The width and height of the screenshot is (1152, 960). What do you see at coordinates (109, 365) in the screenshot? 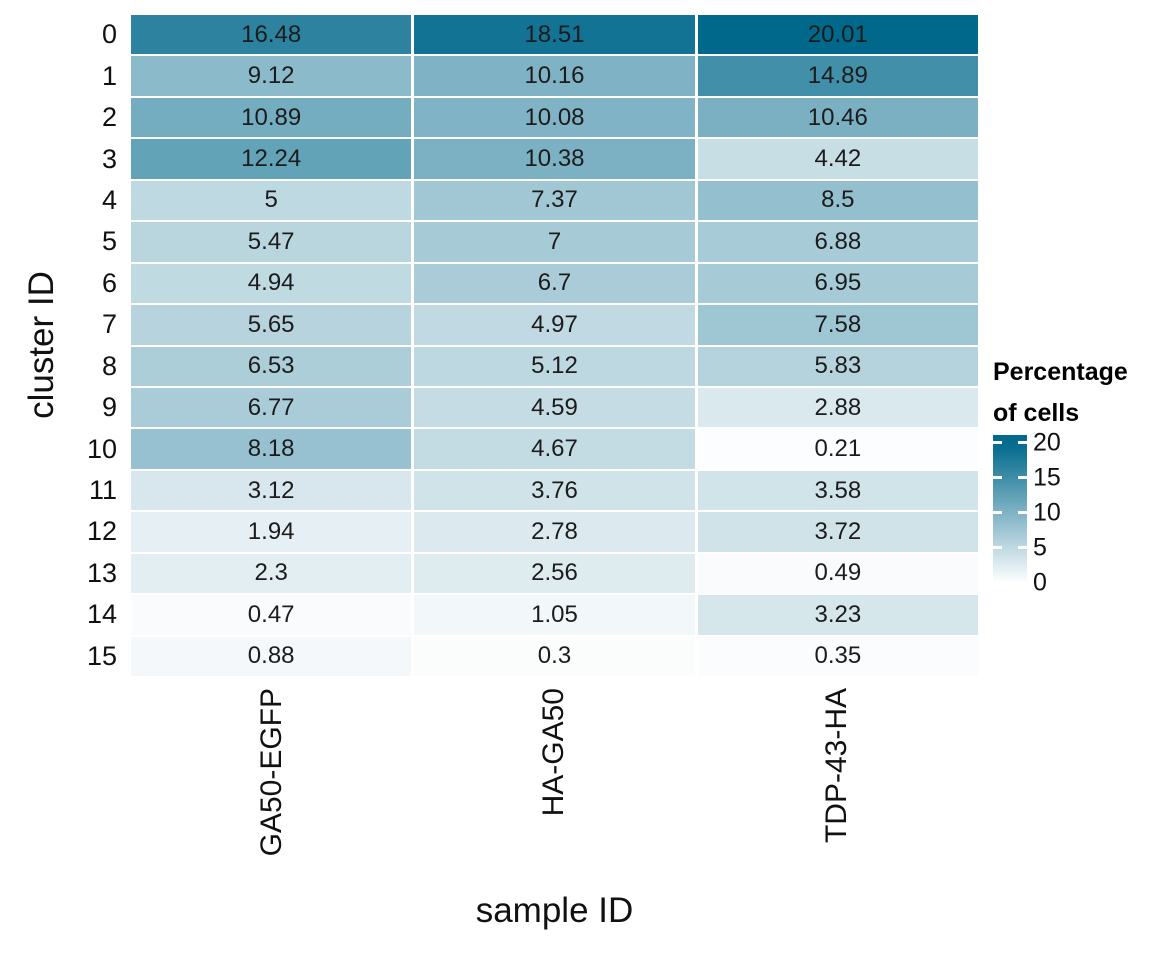
I see `y-tick-label: 8` at bounding box center [109, 365].